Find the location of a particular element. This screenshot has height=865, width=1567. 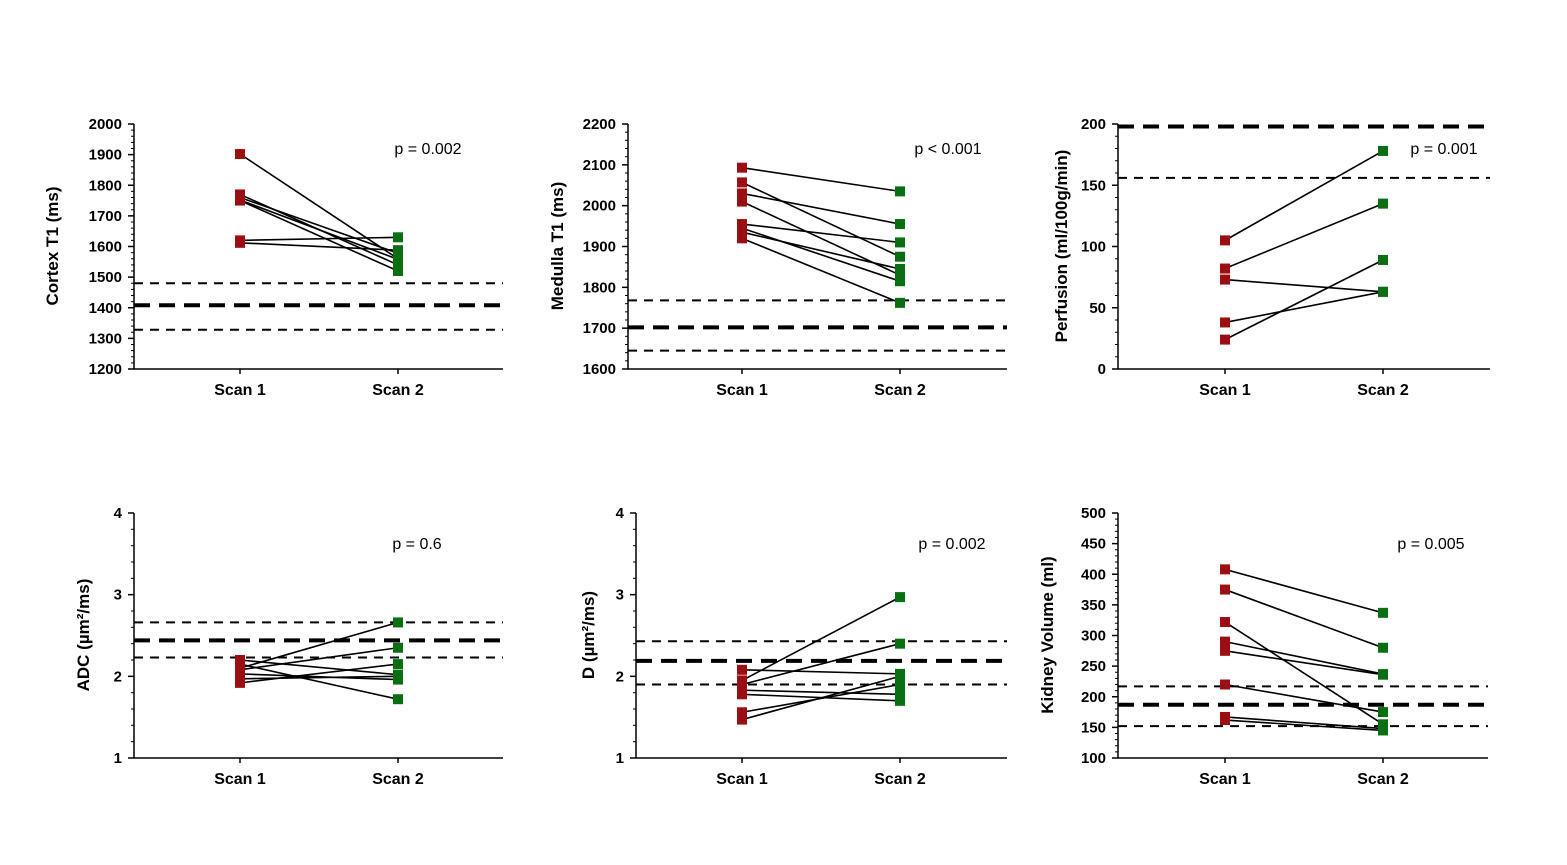

y-axis-title: D (µm²/ms) is located at coordinates (588, 635).